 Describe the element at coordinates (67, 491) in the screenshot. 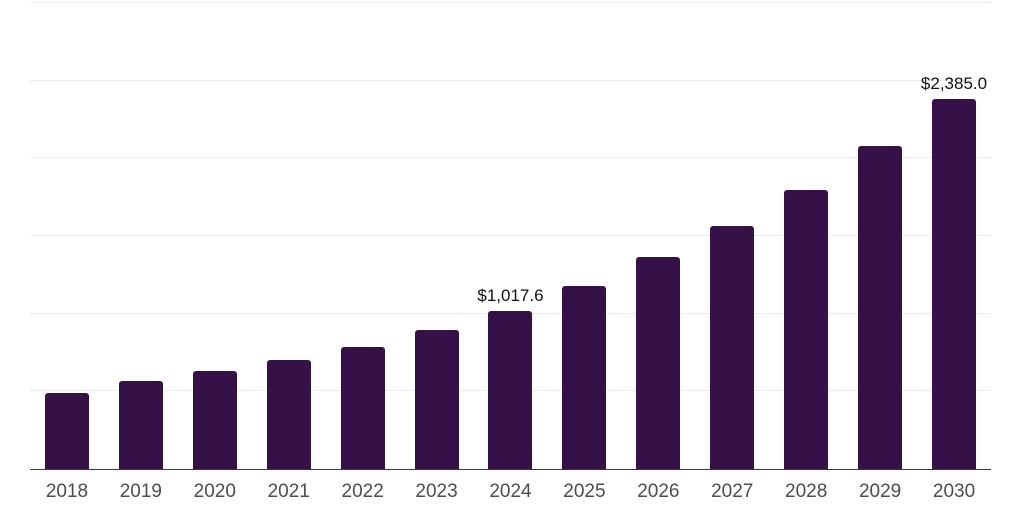

I see `x-tick-label-2018: 2018` at that location.